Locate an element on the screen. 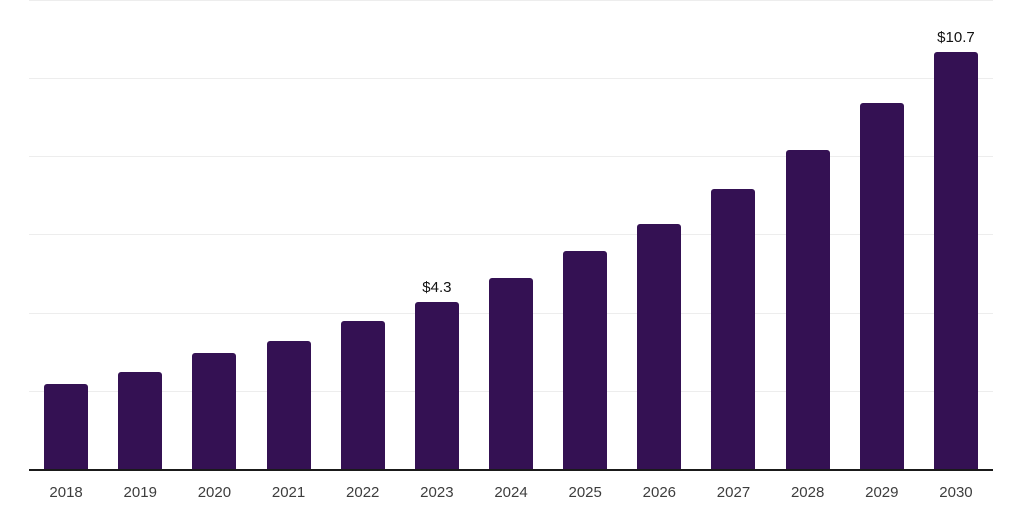 Image resolution: width=1024 pixels, height=512 pixels. bar-2019 is located at coordinates (140, 421).